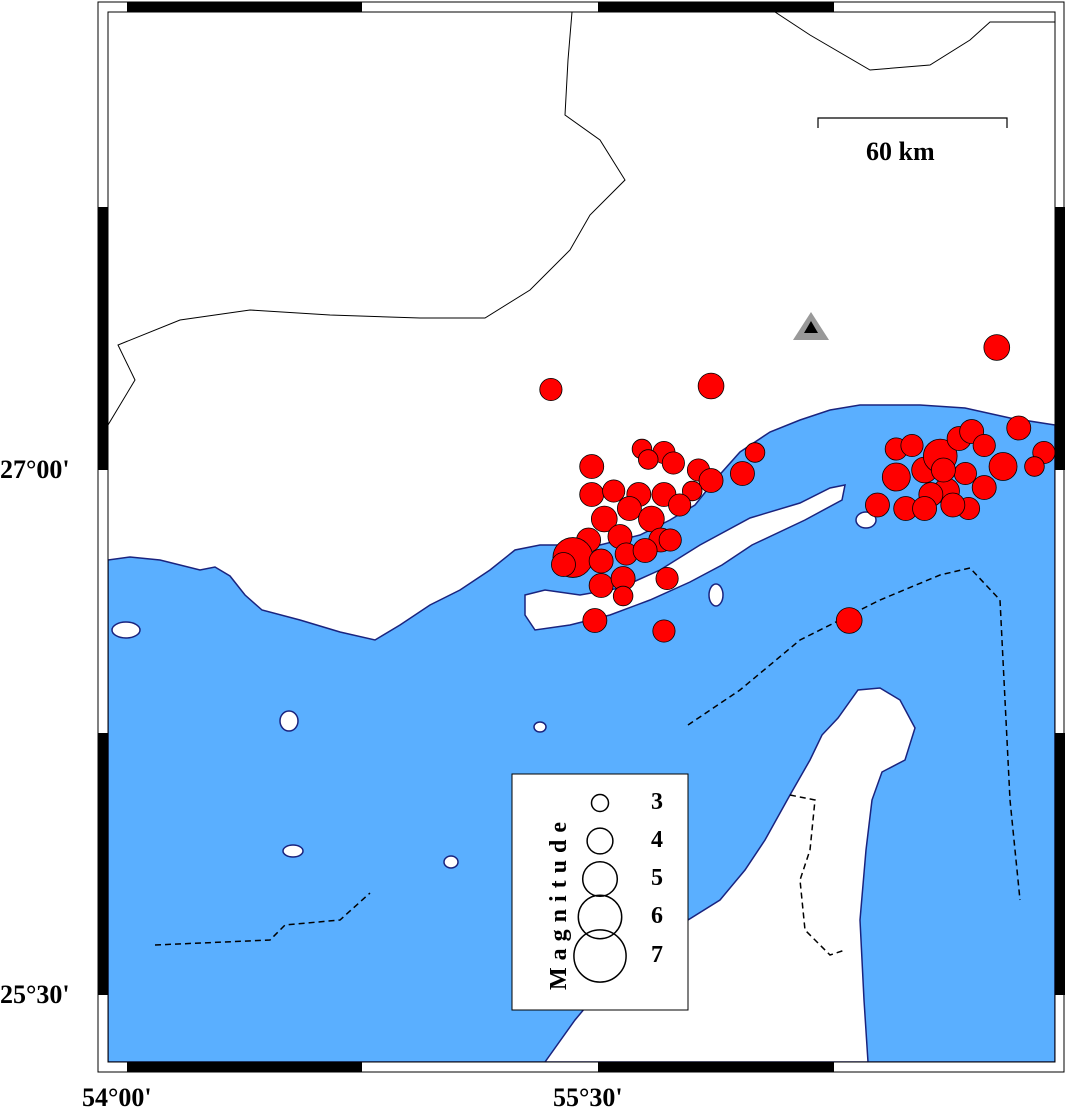 Image resolution: width=1066 pixels, height=1113 pixels. I want to click on lat-label: 25°30', so click(35, 994).